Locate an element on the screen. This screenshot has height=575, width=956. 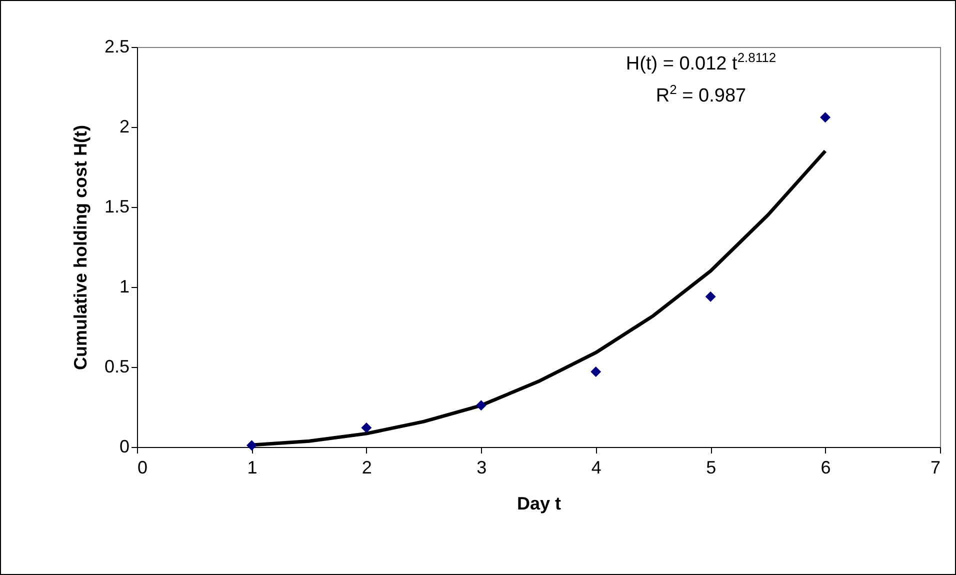
y-tick-label: 0 is located at coordinates (124, 446).